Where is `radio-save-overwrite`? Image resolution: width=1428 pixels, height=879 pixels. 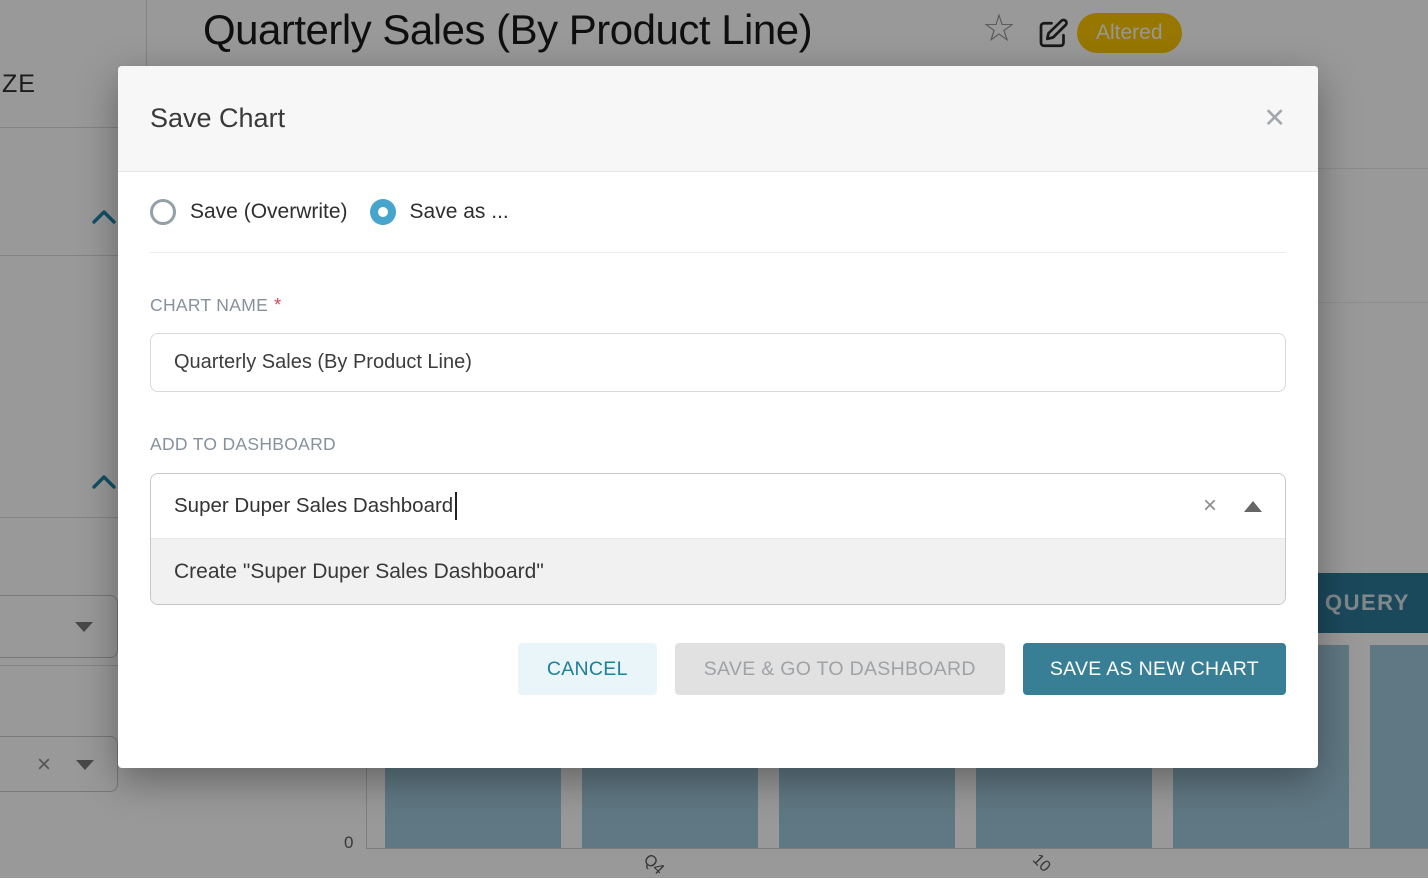 radio-save-overwrite is located at coordinates (163, 212).